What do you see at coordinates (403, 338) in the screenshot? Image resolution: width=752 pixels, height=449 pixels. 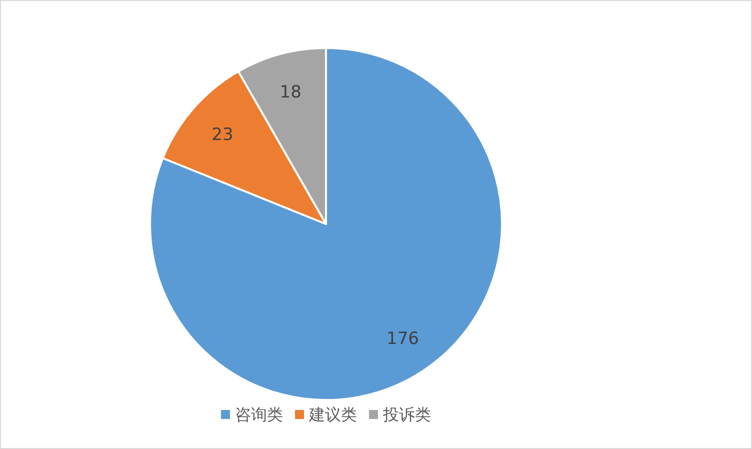 I see `data-label: 176` at bounding box center [403, 338].